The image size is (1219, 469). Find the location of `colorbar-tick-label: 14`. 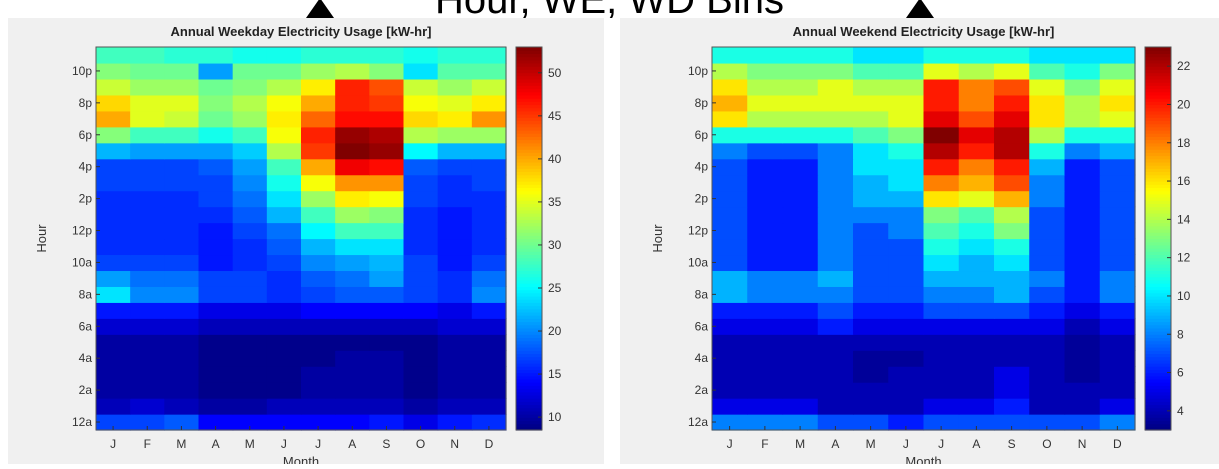

colorbar-tick-label: 14 is located at coordinates (1184, 219).